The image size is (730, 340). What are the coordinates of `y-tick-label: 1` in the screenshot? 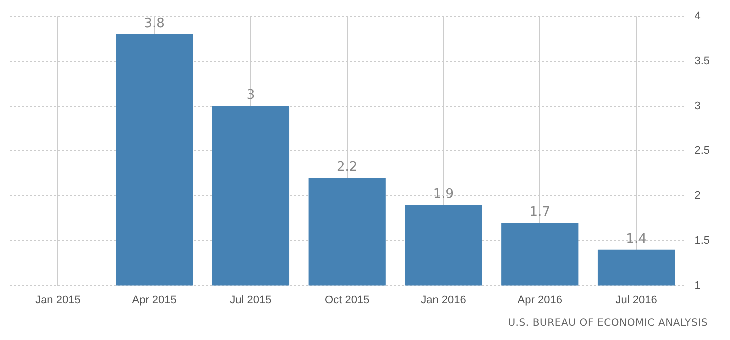 It's located at (697, 286).